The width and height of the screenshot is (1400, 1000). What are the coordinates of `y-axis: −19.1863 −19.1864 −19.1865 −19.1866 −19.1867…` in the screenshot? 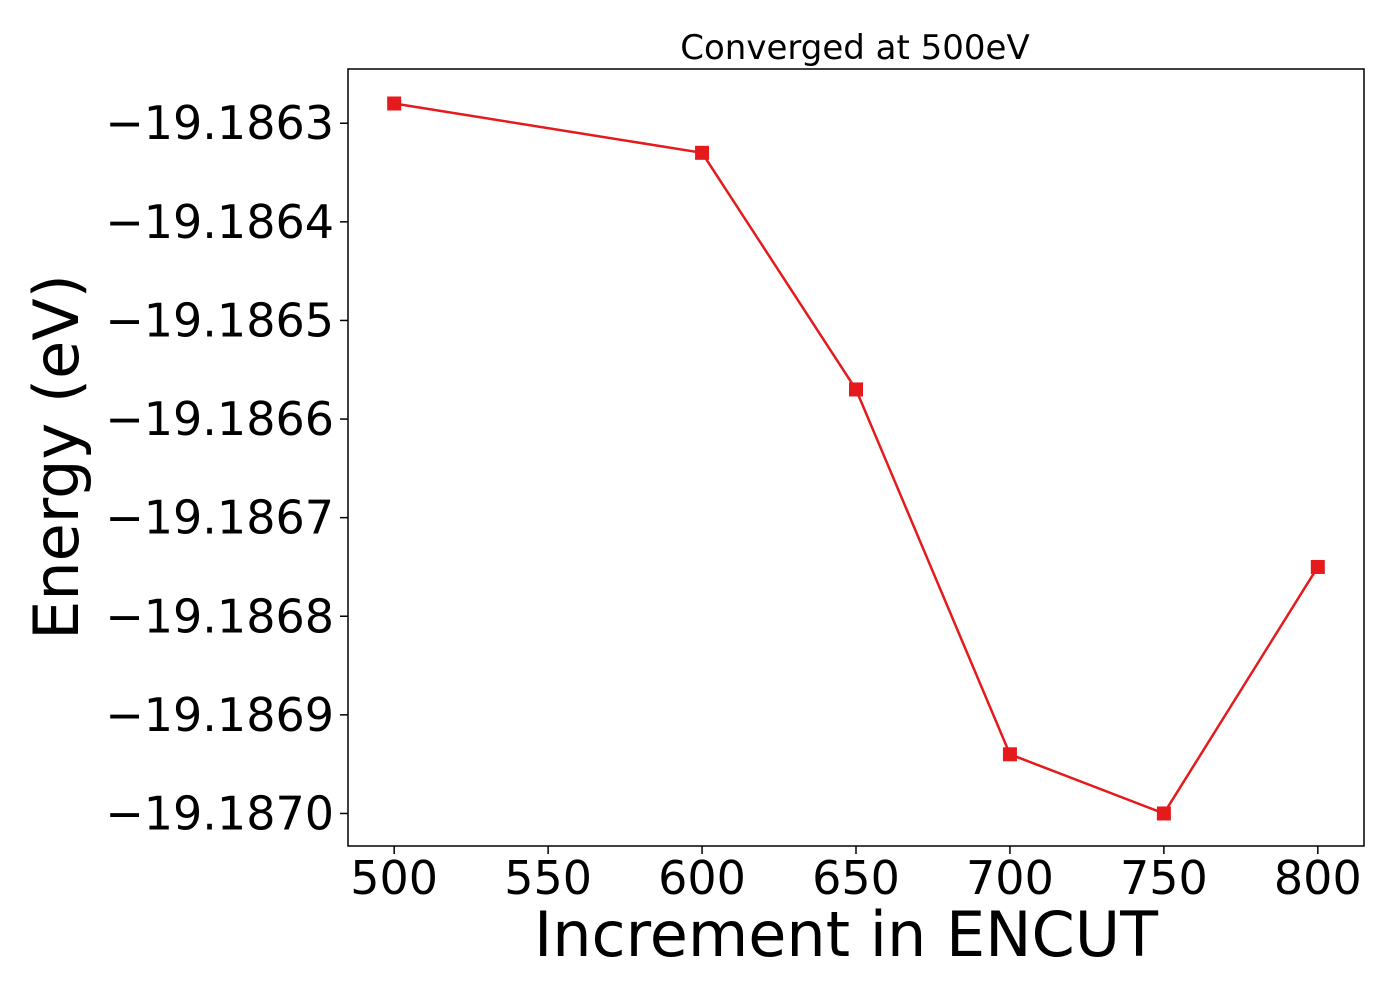 It's located at (226, 468).